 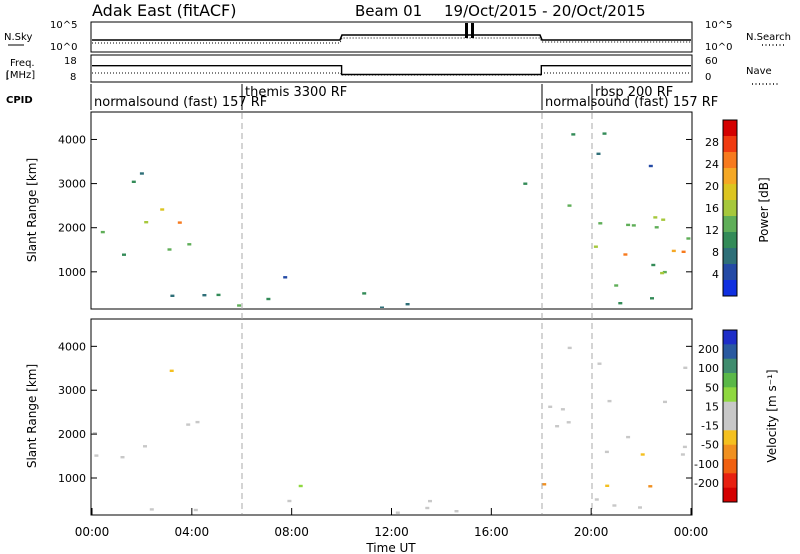 What do you see at coordinates (466, 30) in the screenshot?
I see `nsky-spike` at bounding box center [466, 30].